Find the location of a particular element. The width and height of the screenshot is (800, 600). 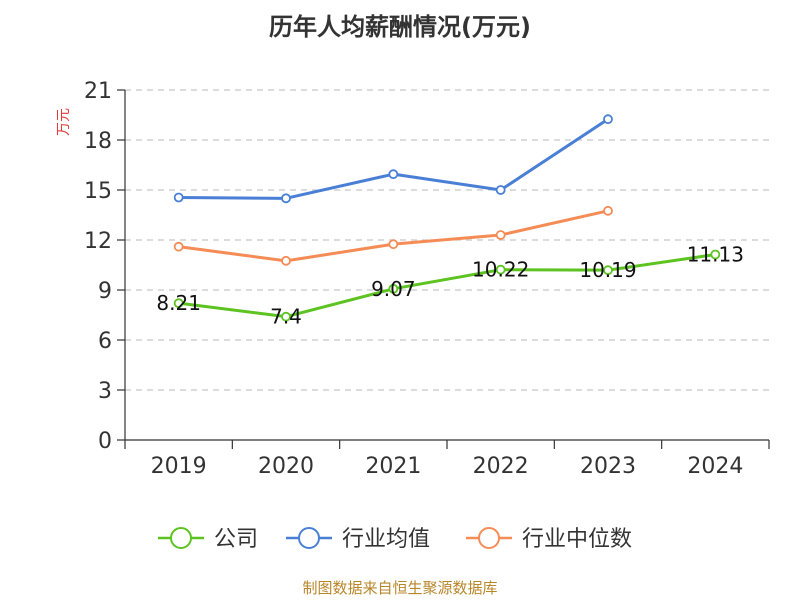

x-tick-label: 2019 is located at coordinates (179, 466).